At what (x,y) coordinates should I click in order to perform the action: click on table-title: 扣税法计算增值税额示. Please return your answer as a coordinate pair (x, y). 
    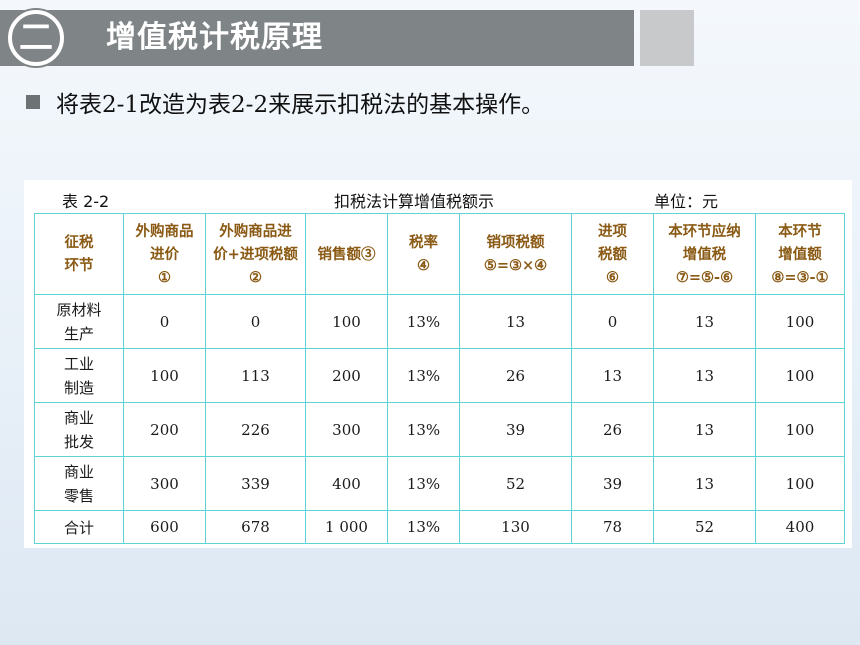
    Looking at the image, I should click on (414, 201).